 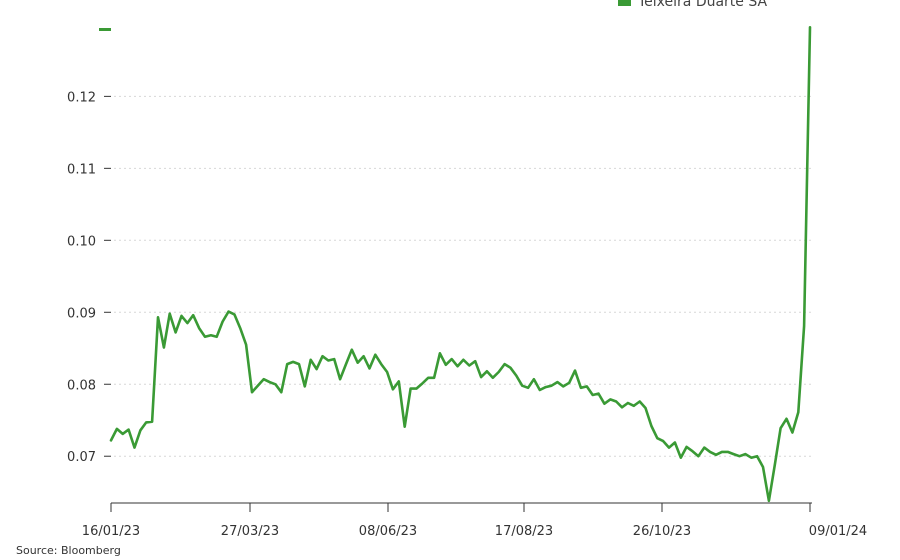 I want to click on top-tick-marker, so click(x=105, y=29).